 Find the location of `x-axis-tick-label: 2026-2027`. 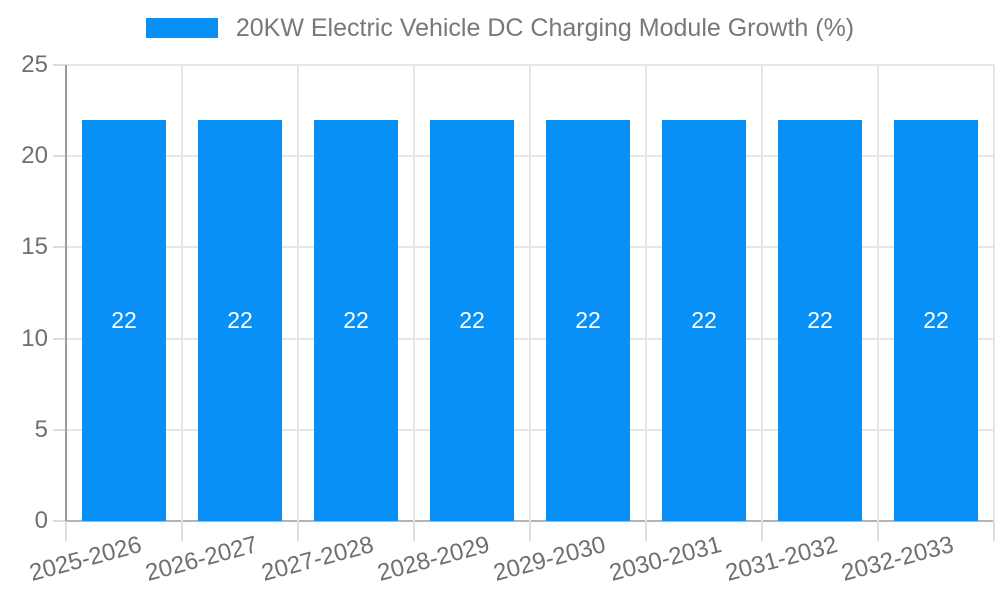

x-axis-tick-label: 2026-2027 is located at coordinates (201, 559).